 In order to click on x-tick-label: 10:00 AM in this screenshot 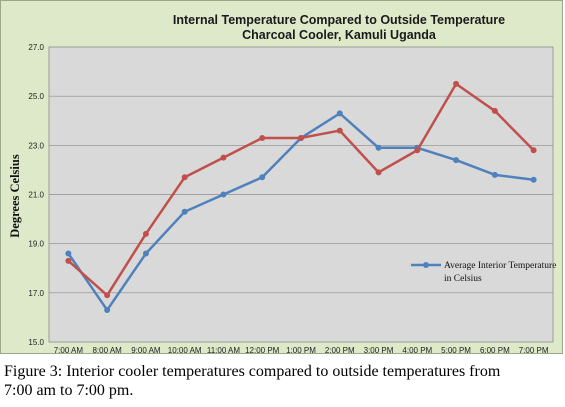, I will do `click(185, 350)`.